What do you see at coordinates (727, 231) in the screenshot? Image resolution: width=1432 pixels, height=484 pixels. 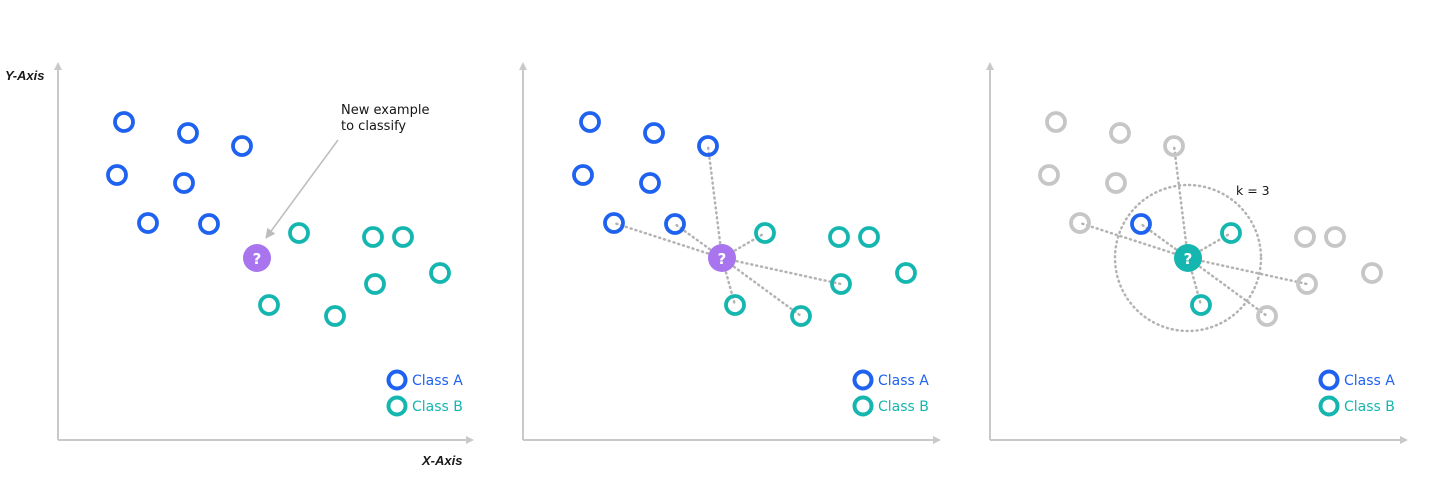 I see `panel-2-distance-lines` at bounding box center [727, 231].